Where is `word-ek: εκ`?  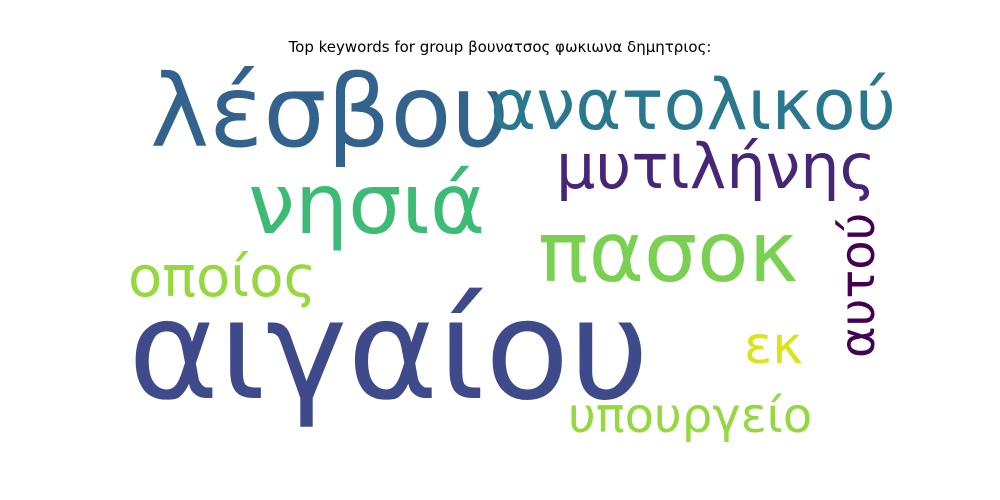 word-ek: εκ is located at coordinates (773, 346).